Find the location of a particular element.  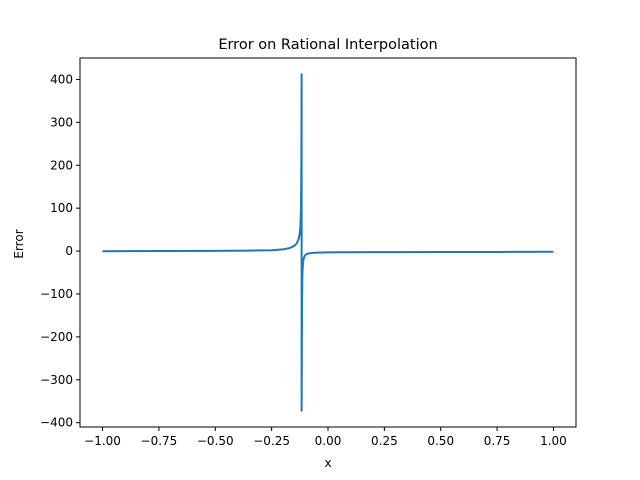

y-tick-label: 100 is located at coordinates (61, 208).